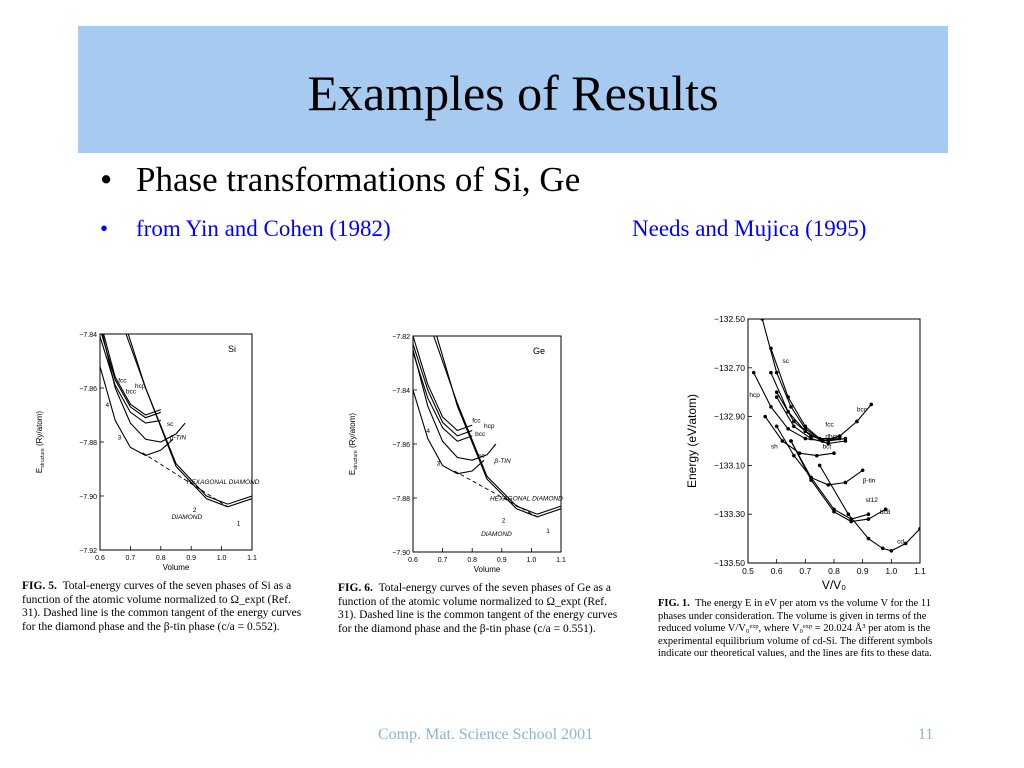 The height and width of the screenshot is (768, 1024). I want to click on ge-panel-label: Ge, so click(539, 351).